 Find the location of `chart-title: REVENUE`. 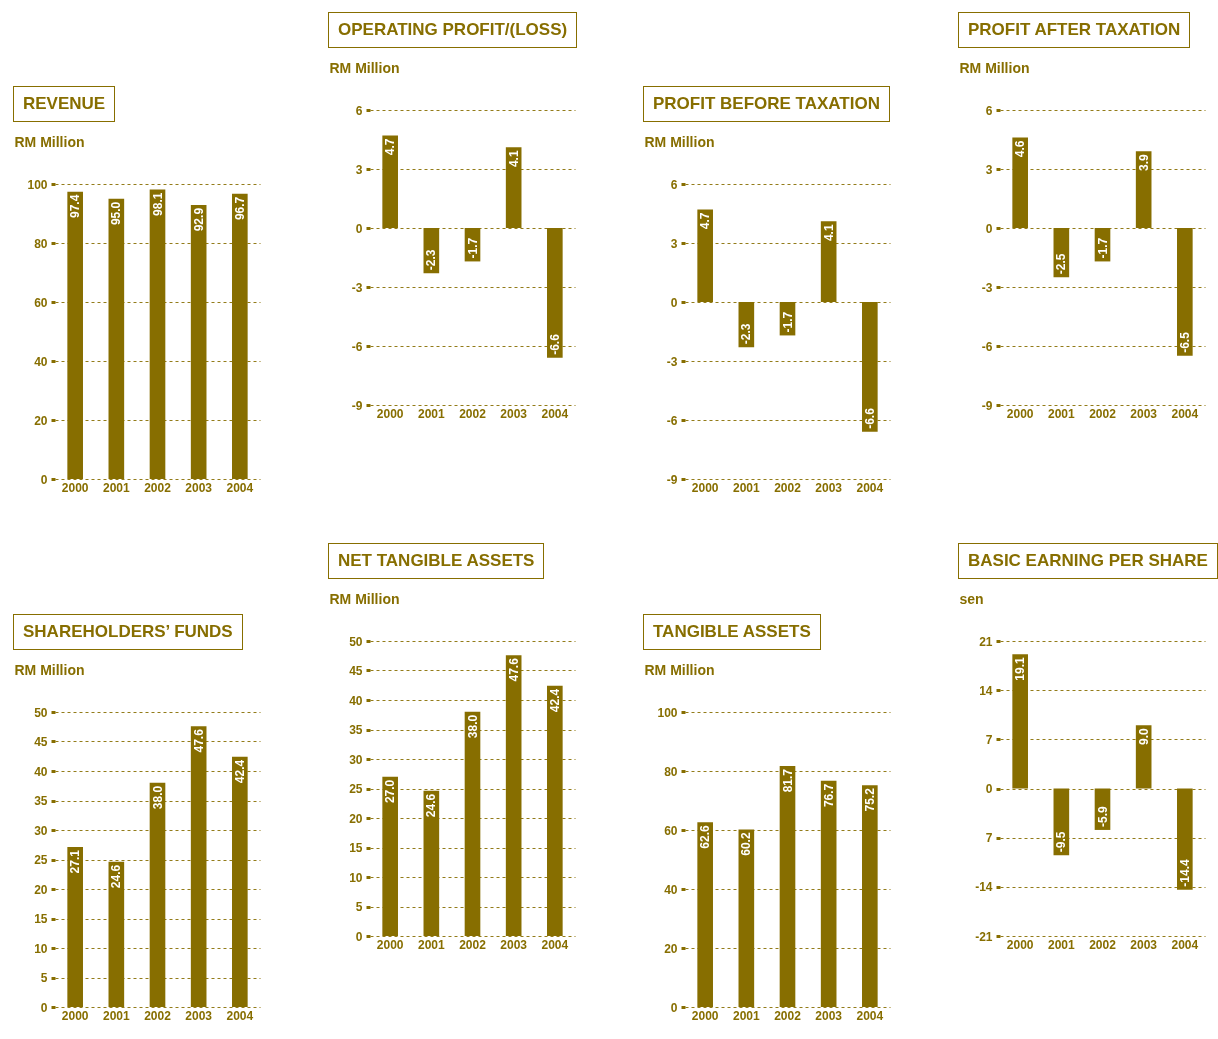

chart-title: REVENUE is located at coordinates (64, 104).